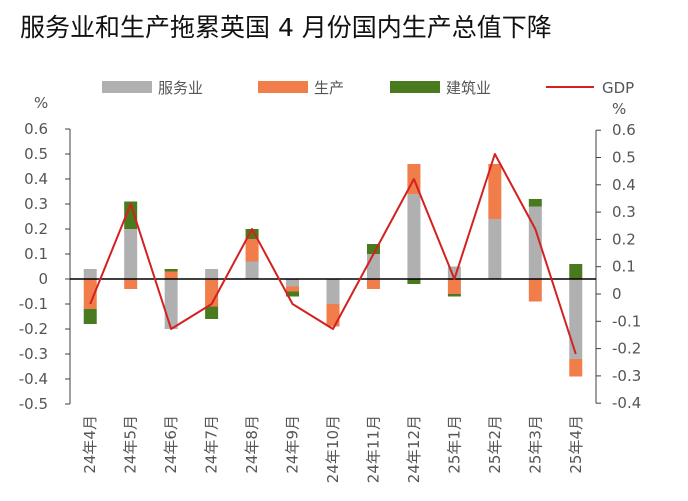 Image resolution: width=688 pixels, height=501 pixels. I want to click on legend-label: 服务业, so click(180, 88).